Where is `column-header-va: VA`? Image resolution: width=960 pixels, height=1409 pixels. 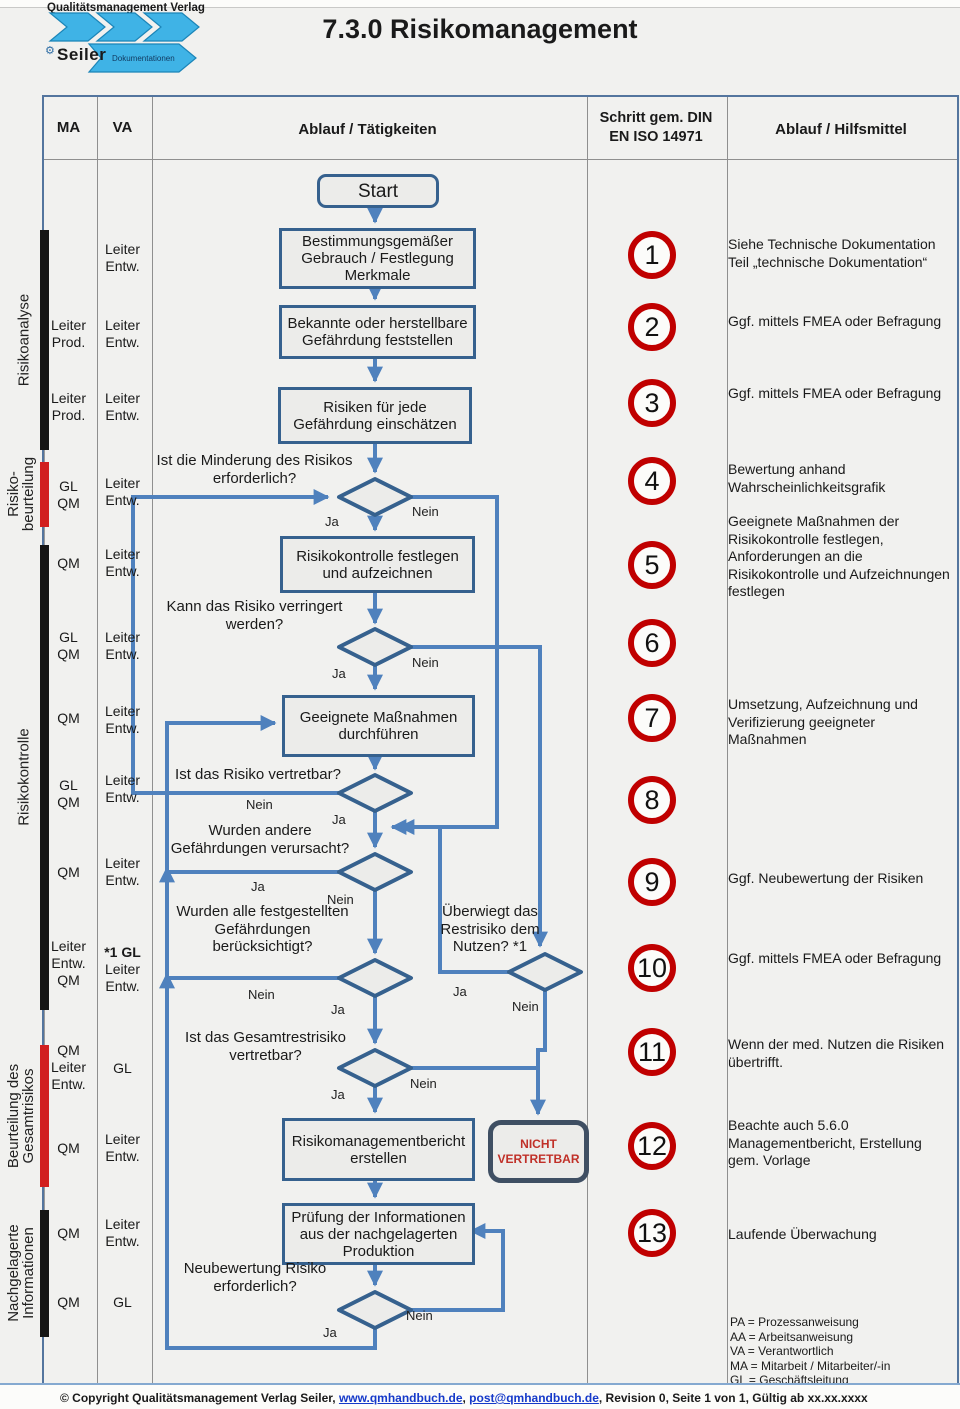 column-header-va: VA is located at coordinates (122, 127).